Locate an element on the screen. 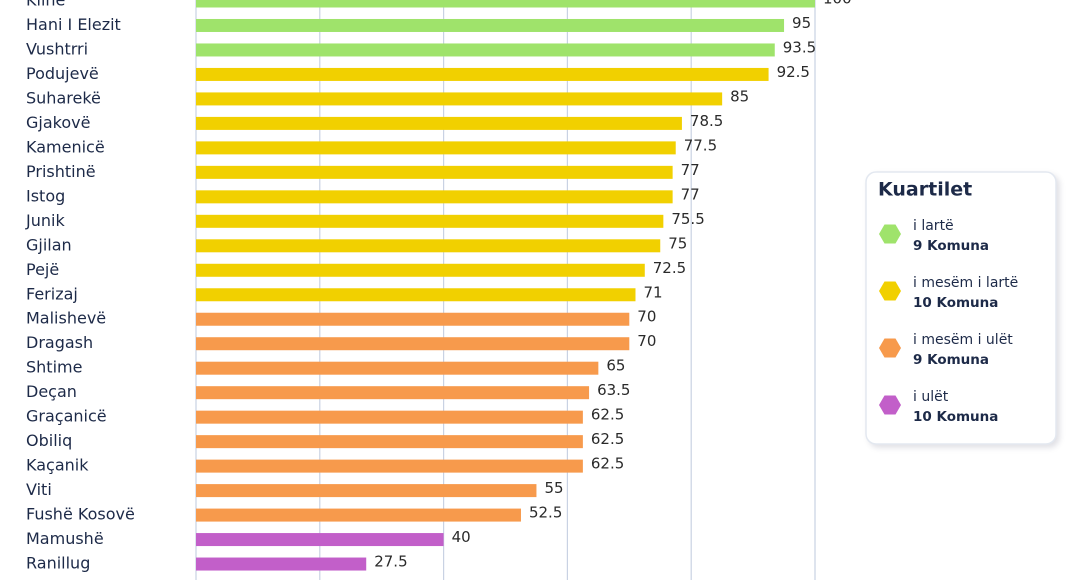  legend-label: i mesëm i ulët is located at coordinates (963, 340).